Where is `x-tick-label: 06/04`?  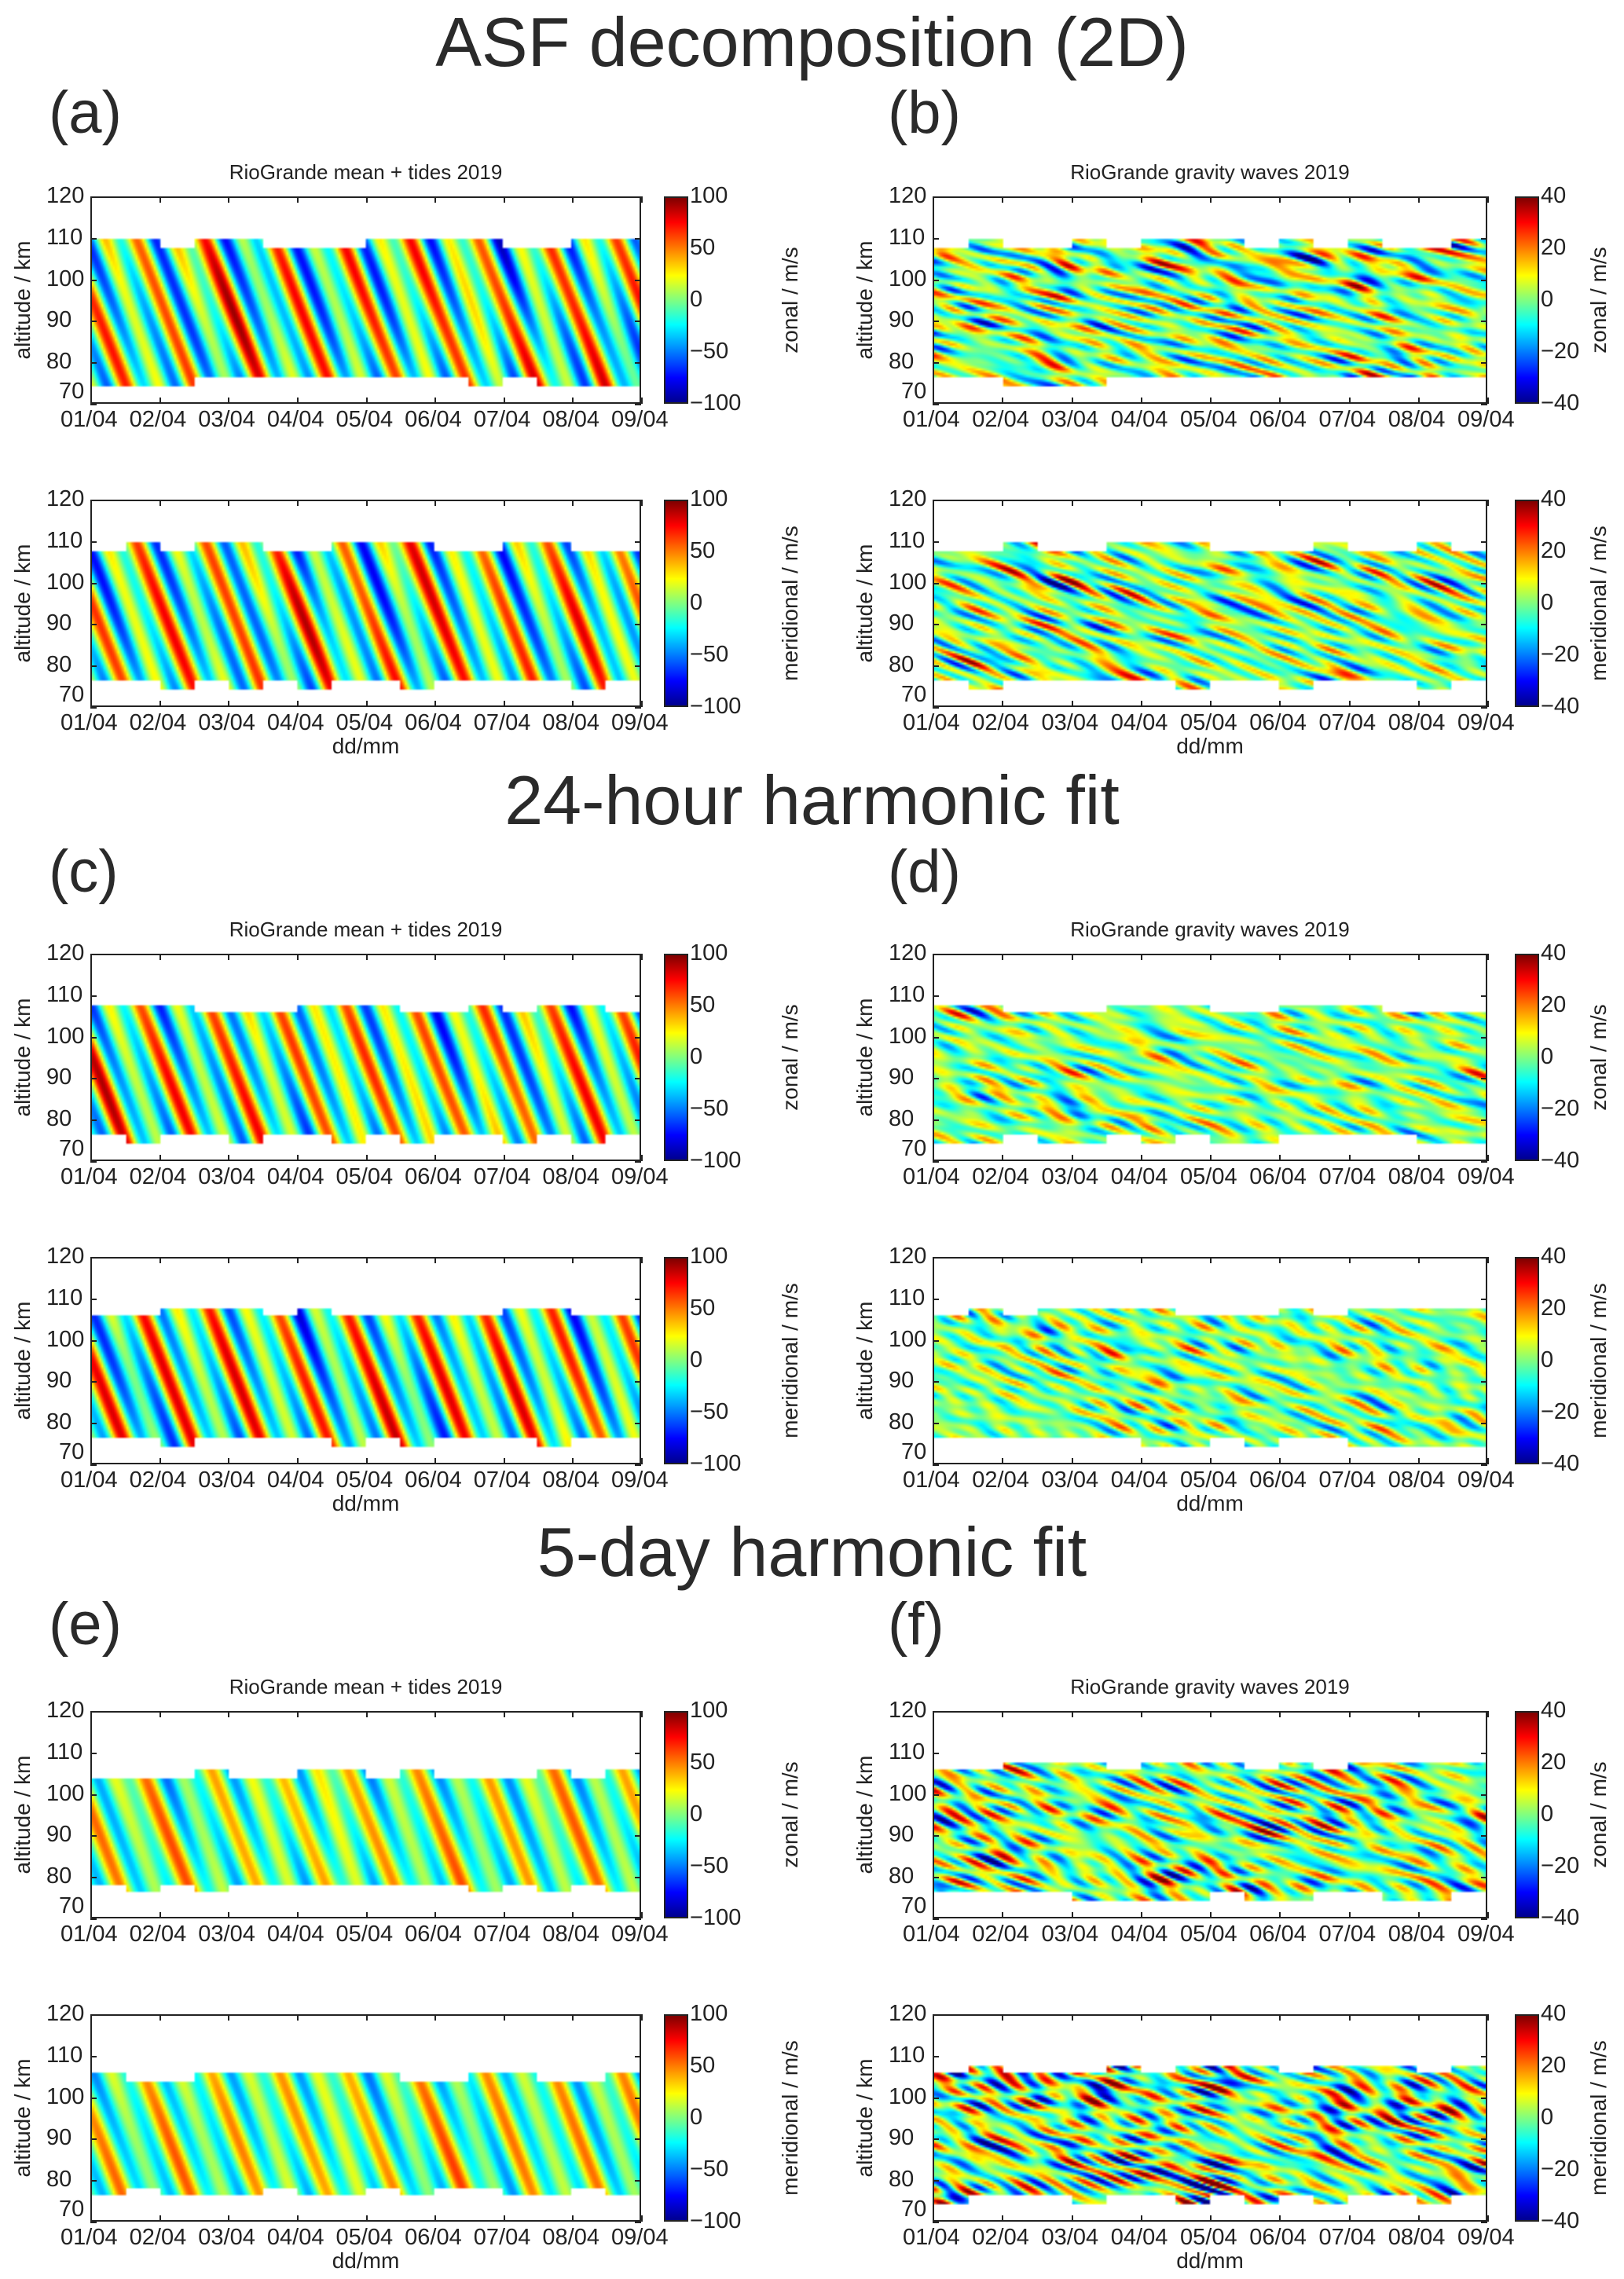
x-tick-label: 06/04 is located at coordinates (1278, 1935).